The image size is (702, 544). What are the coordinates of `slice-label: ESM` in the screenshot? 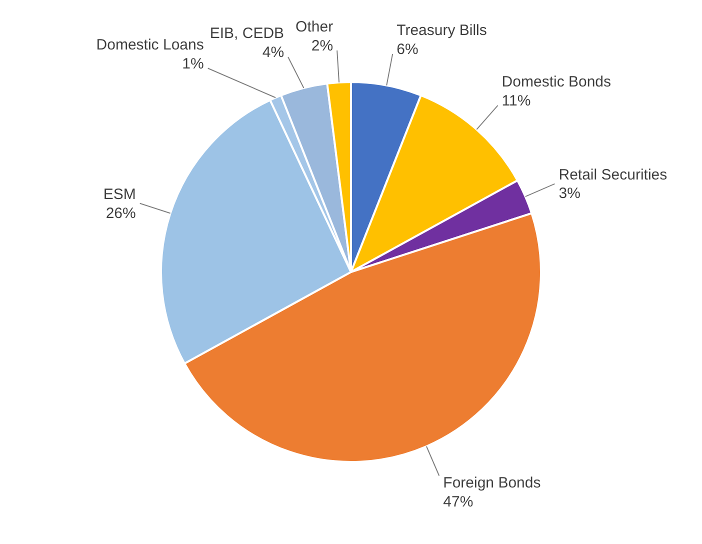 It's located at (119, 195).